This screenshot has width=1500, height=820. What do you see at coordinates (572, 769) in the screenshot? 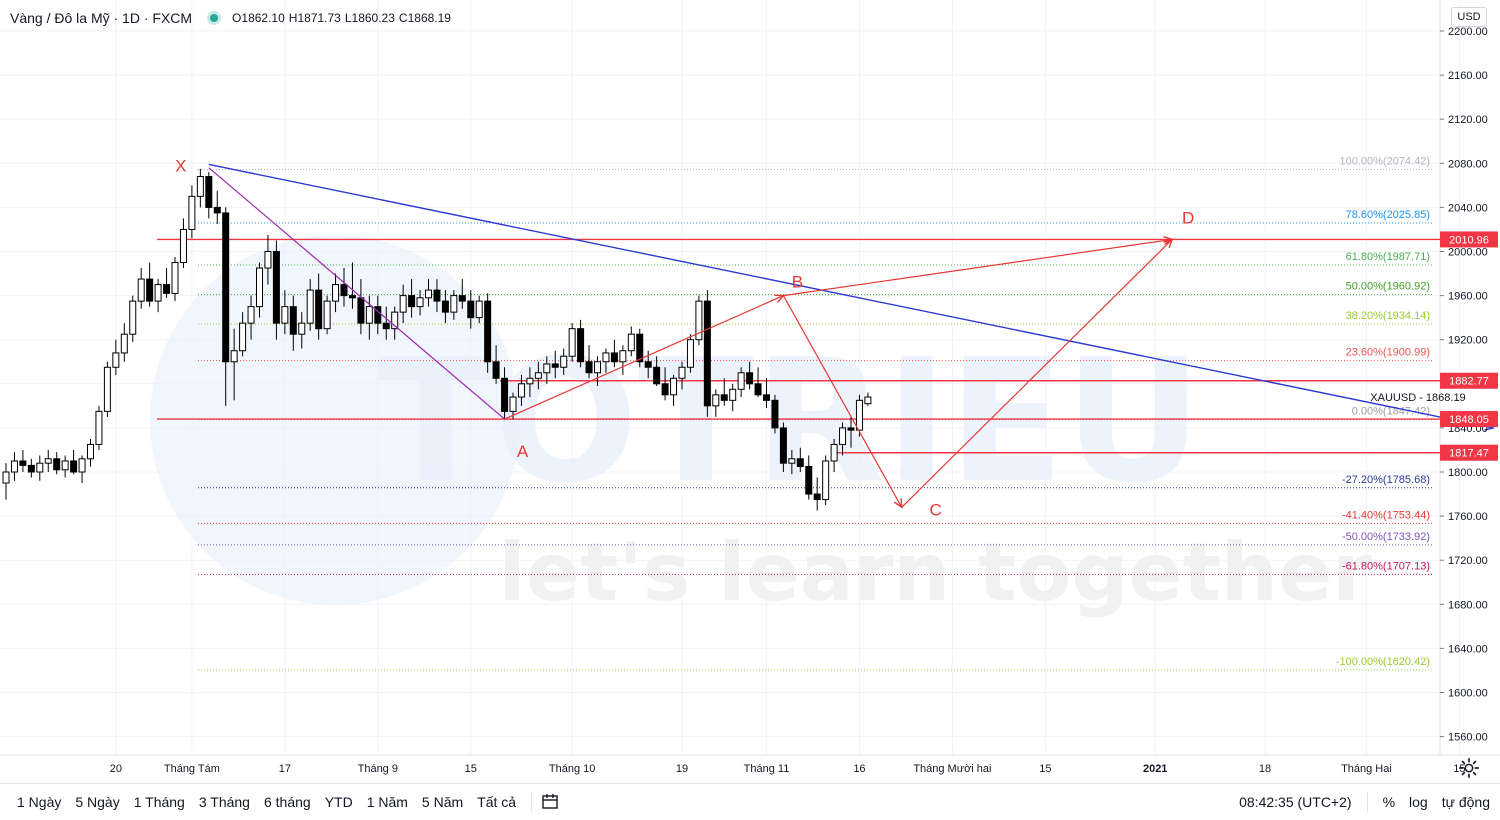
I see `time-tick-label: Tháng 10` at bounding box center [572, 769].